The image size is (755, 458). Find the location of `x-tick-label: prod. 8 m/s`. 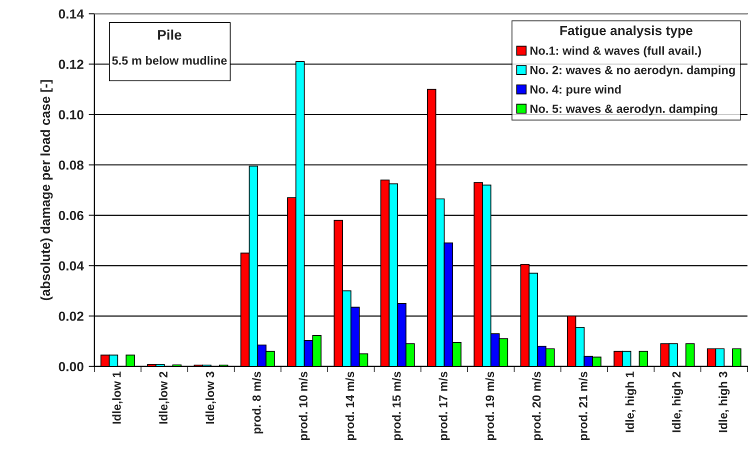

x-tick-label: prod. 8 m/s is located at coordinates (258, 403).